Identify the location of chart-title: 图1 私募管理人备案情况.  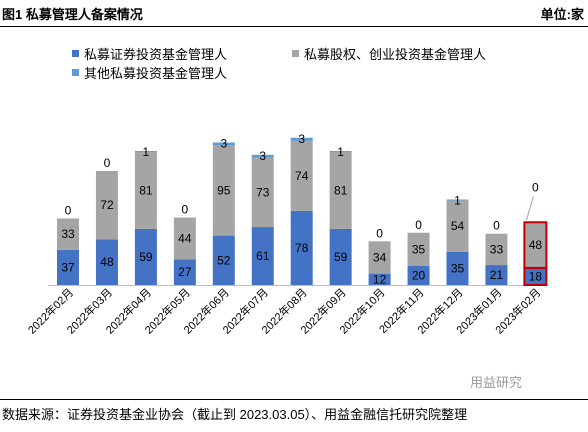
(72, 14).